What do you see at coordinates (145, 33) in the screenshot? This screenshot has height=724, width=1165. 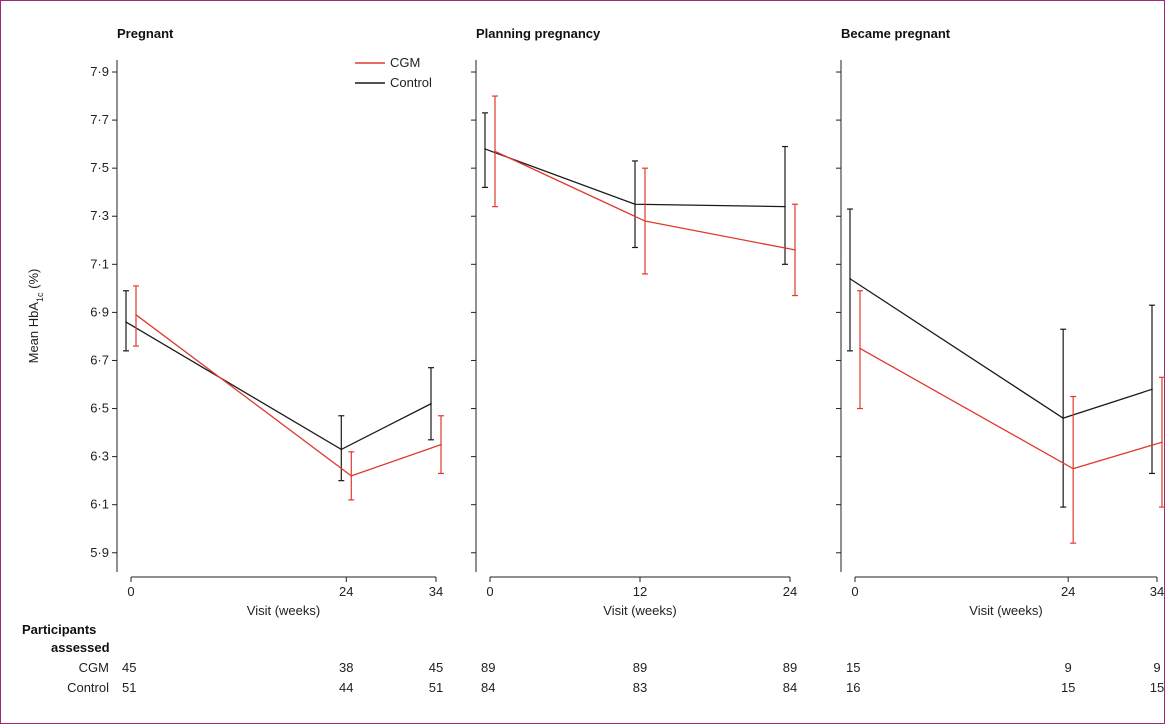 I see `panel-title: Pregnant` at bounding box center [145, 33].